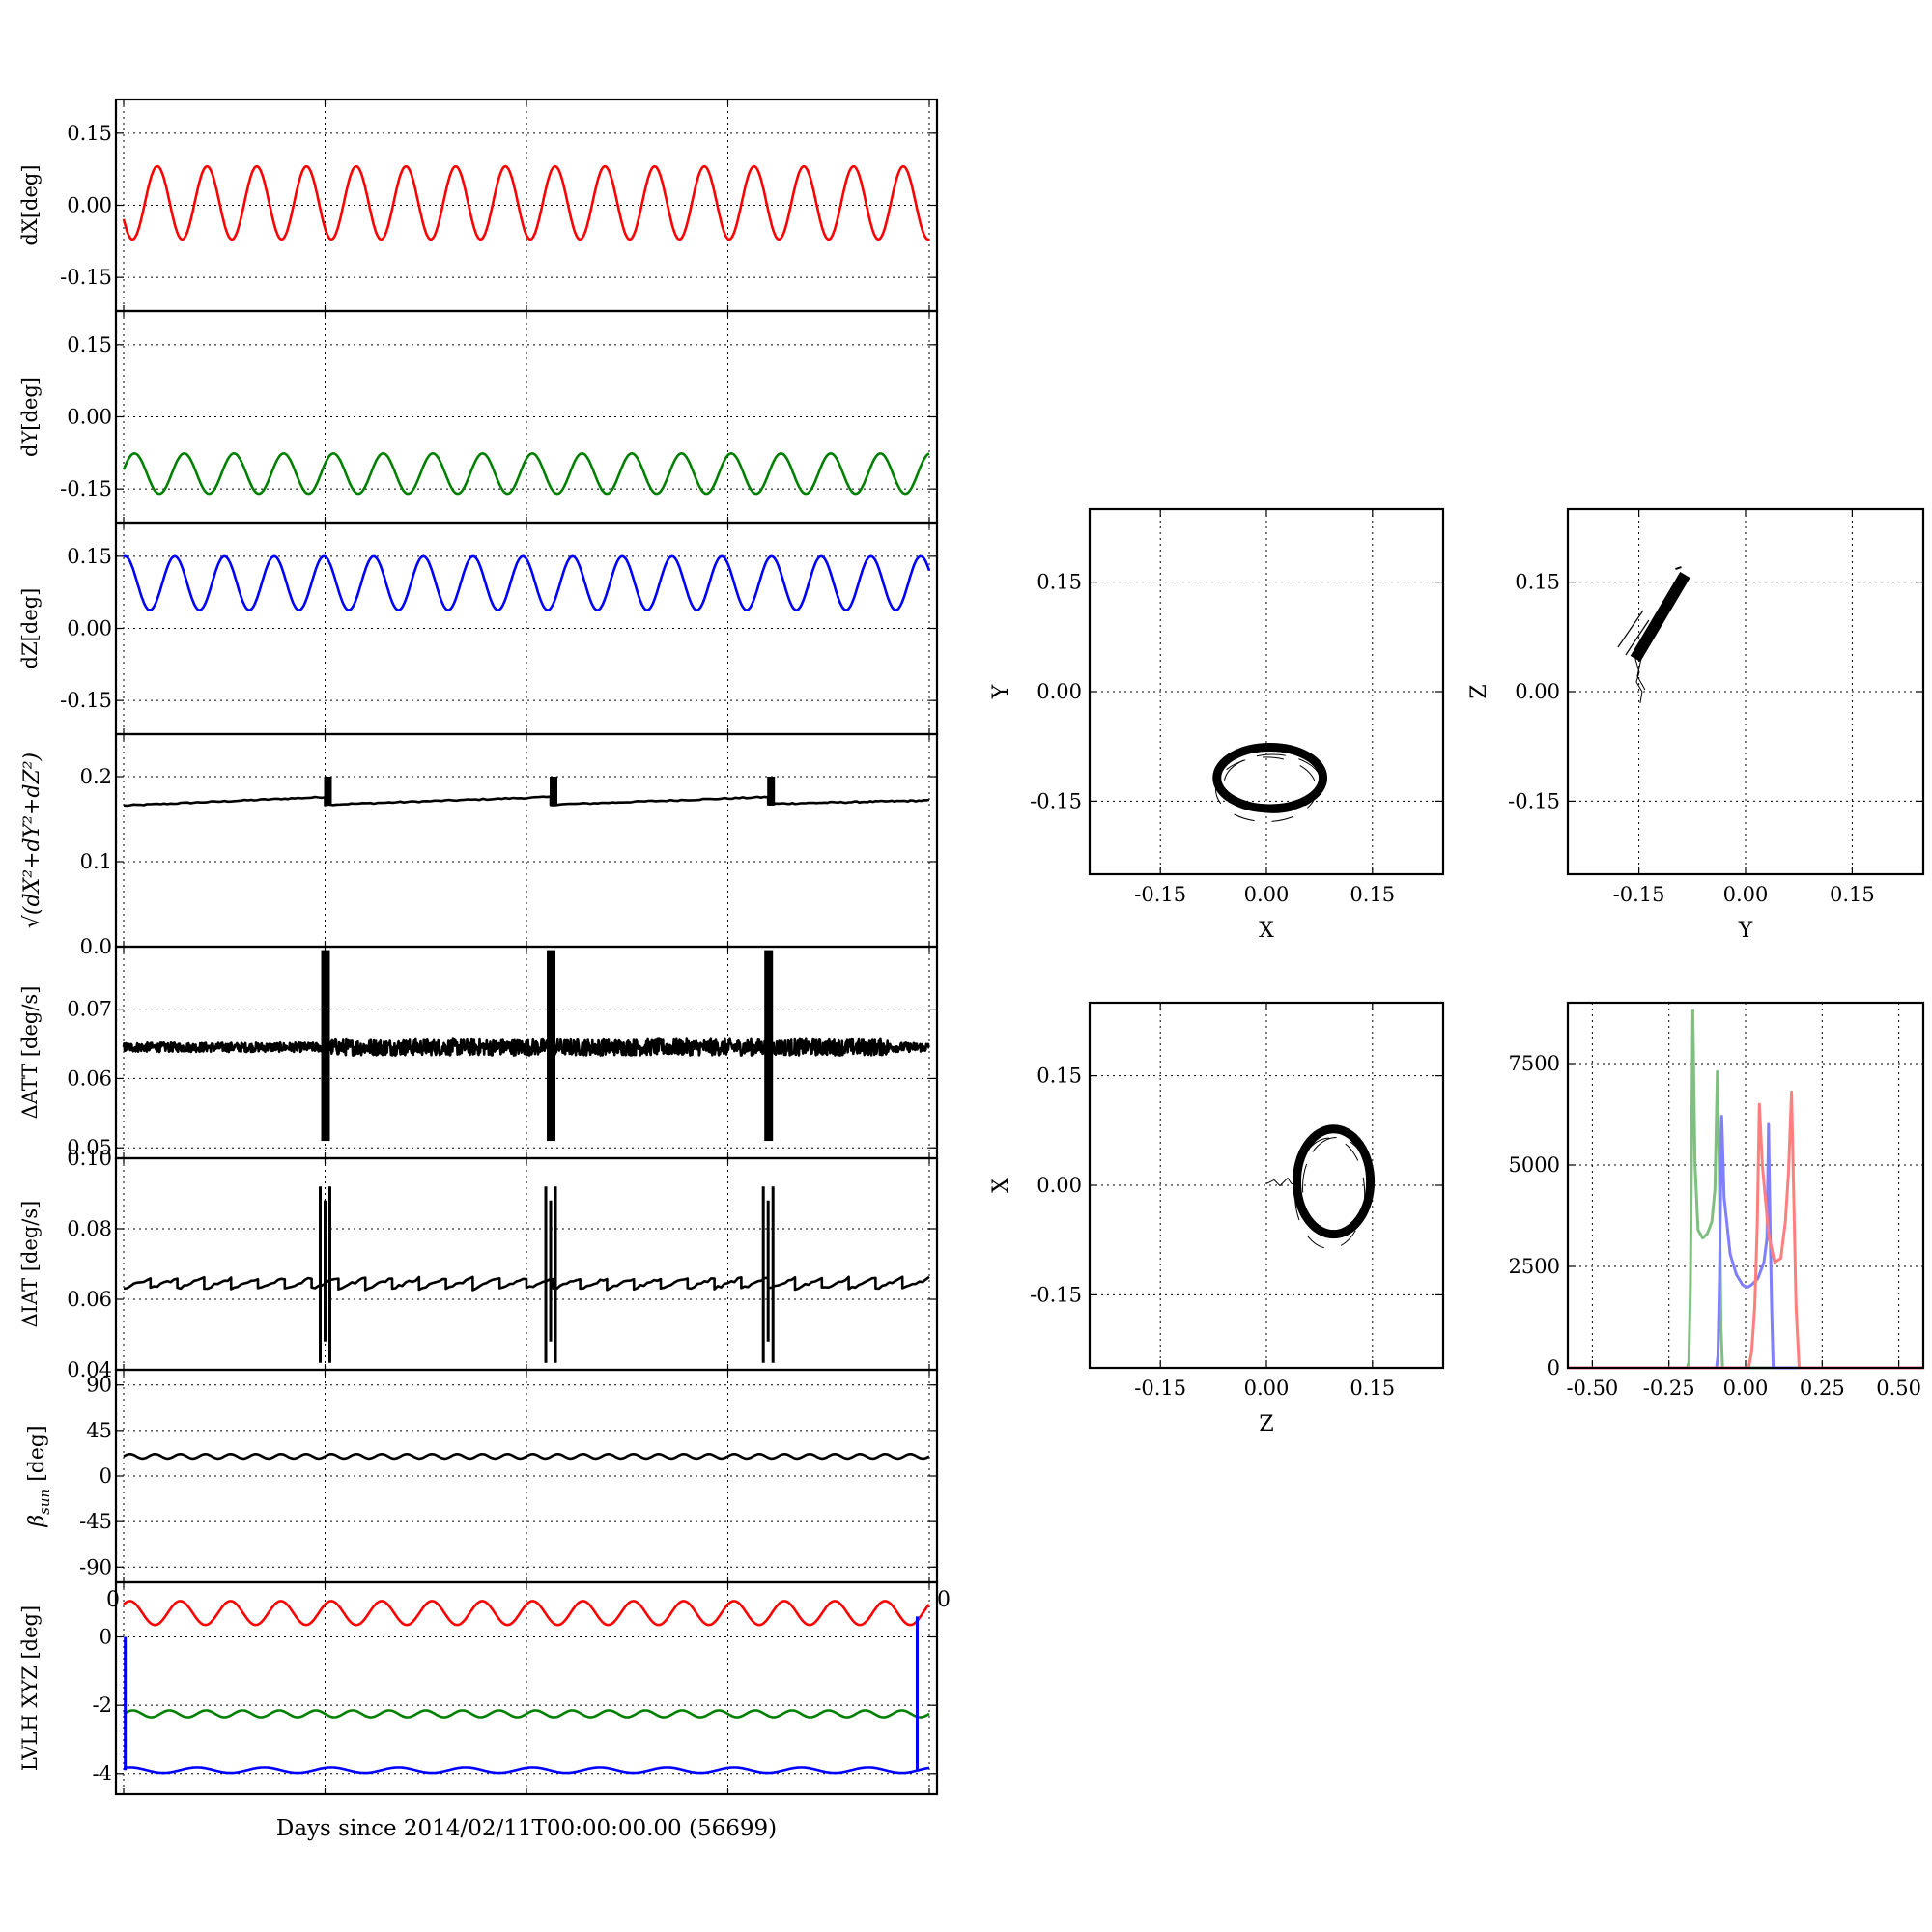 The height and width of the screenshot is (1932, 1932). What do you see at coordinates (89, 1228) in the screenshot?
I see `y-tick-label: 0.08` at bounding box center [89, 1228].